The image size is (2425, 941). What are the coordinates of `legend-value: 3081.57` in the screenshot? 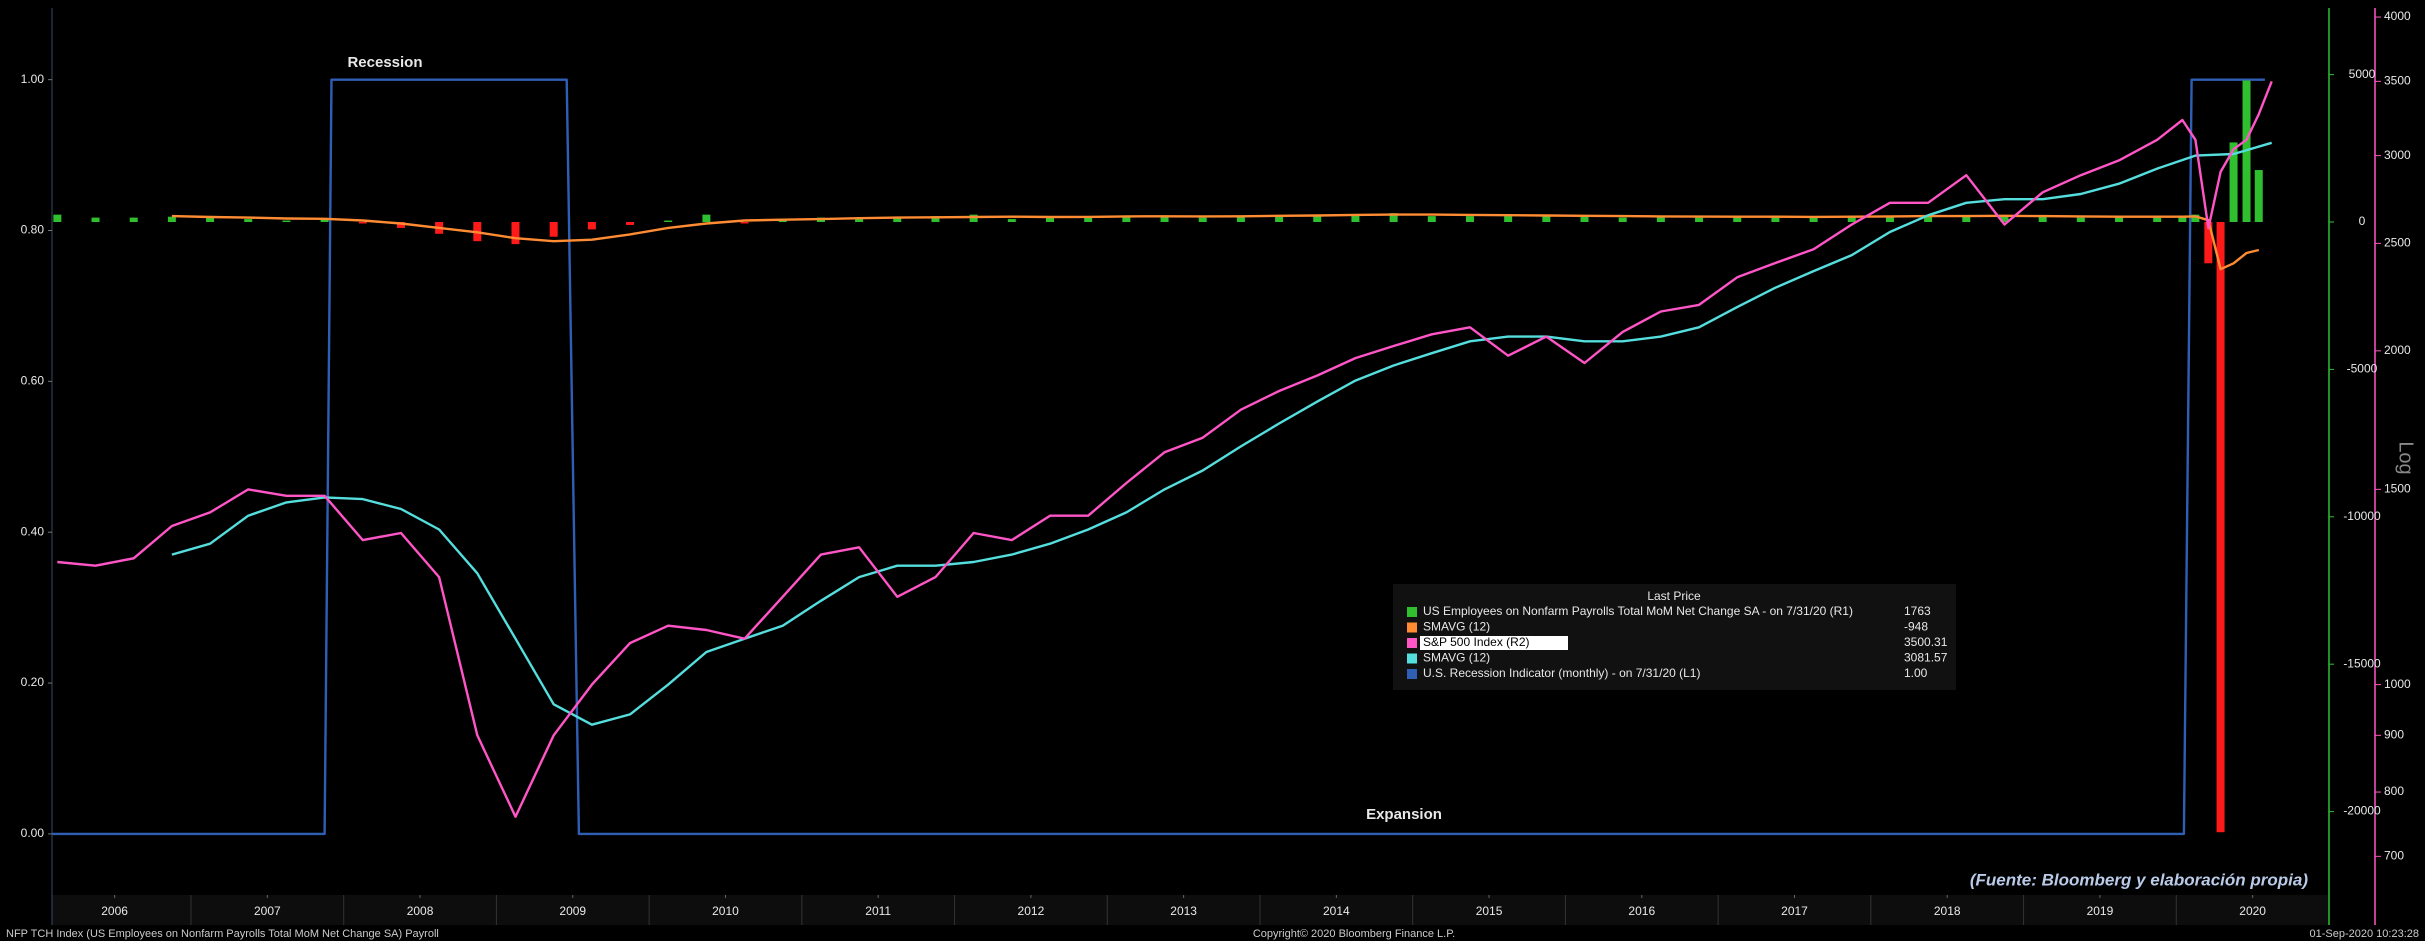 It's located at (1926, 658).